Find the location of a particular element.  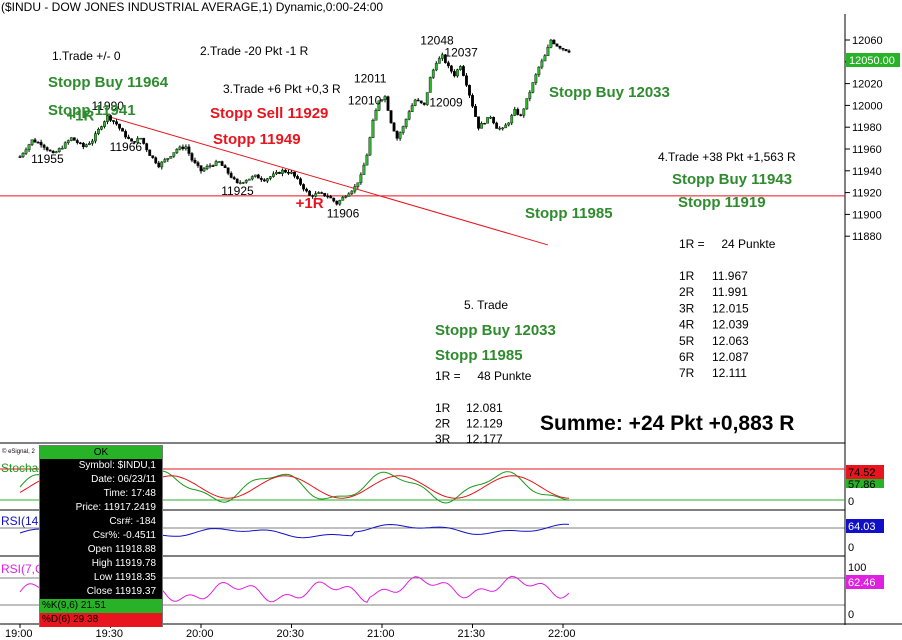

x-axis: 19:00 19:30 20:00 20:30 21:00 21:30 22:00 is located at coordinates (290, 632).